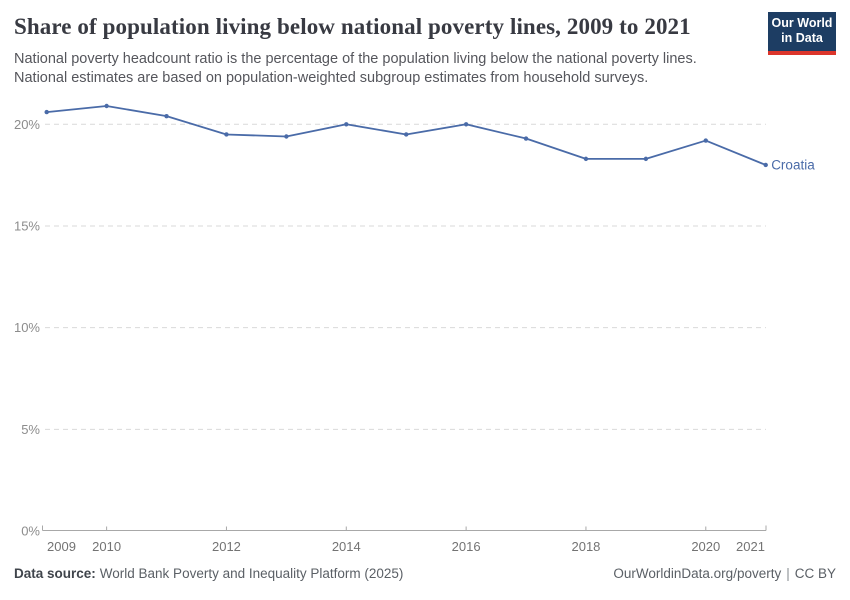 The height and width of the screenshot is (600, 850). Describe the element at coordinates (466, 546) in the screenshot. I see `x-axis-tick-label: 2016` at that location.